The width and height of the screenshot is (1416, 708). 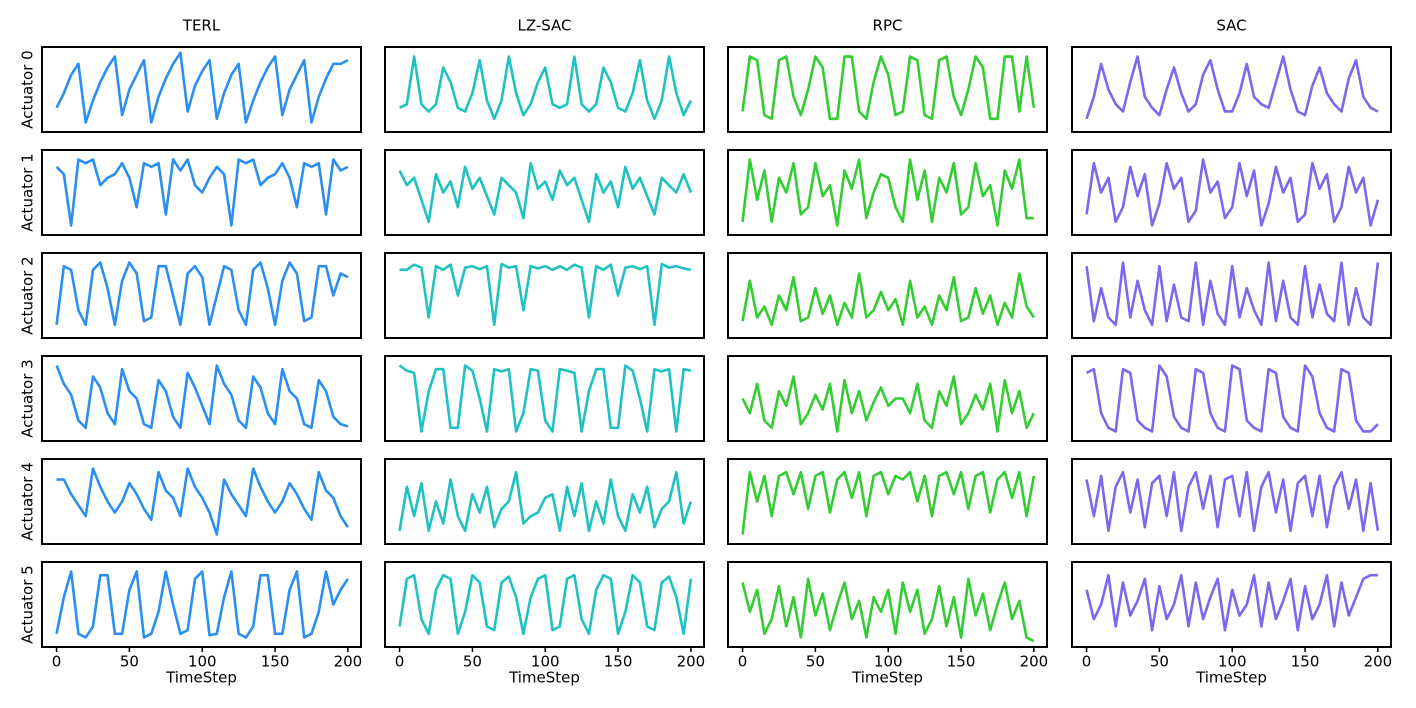 What do you see at coordinates (28, 89) in the screenshot?
I see `y-axis-label: Actuator 0` at bounding box center [28, 89].